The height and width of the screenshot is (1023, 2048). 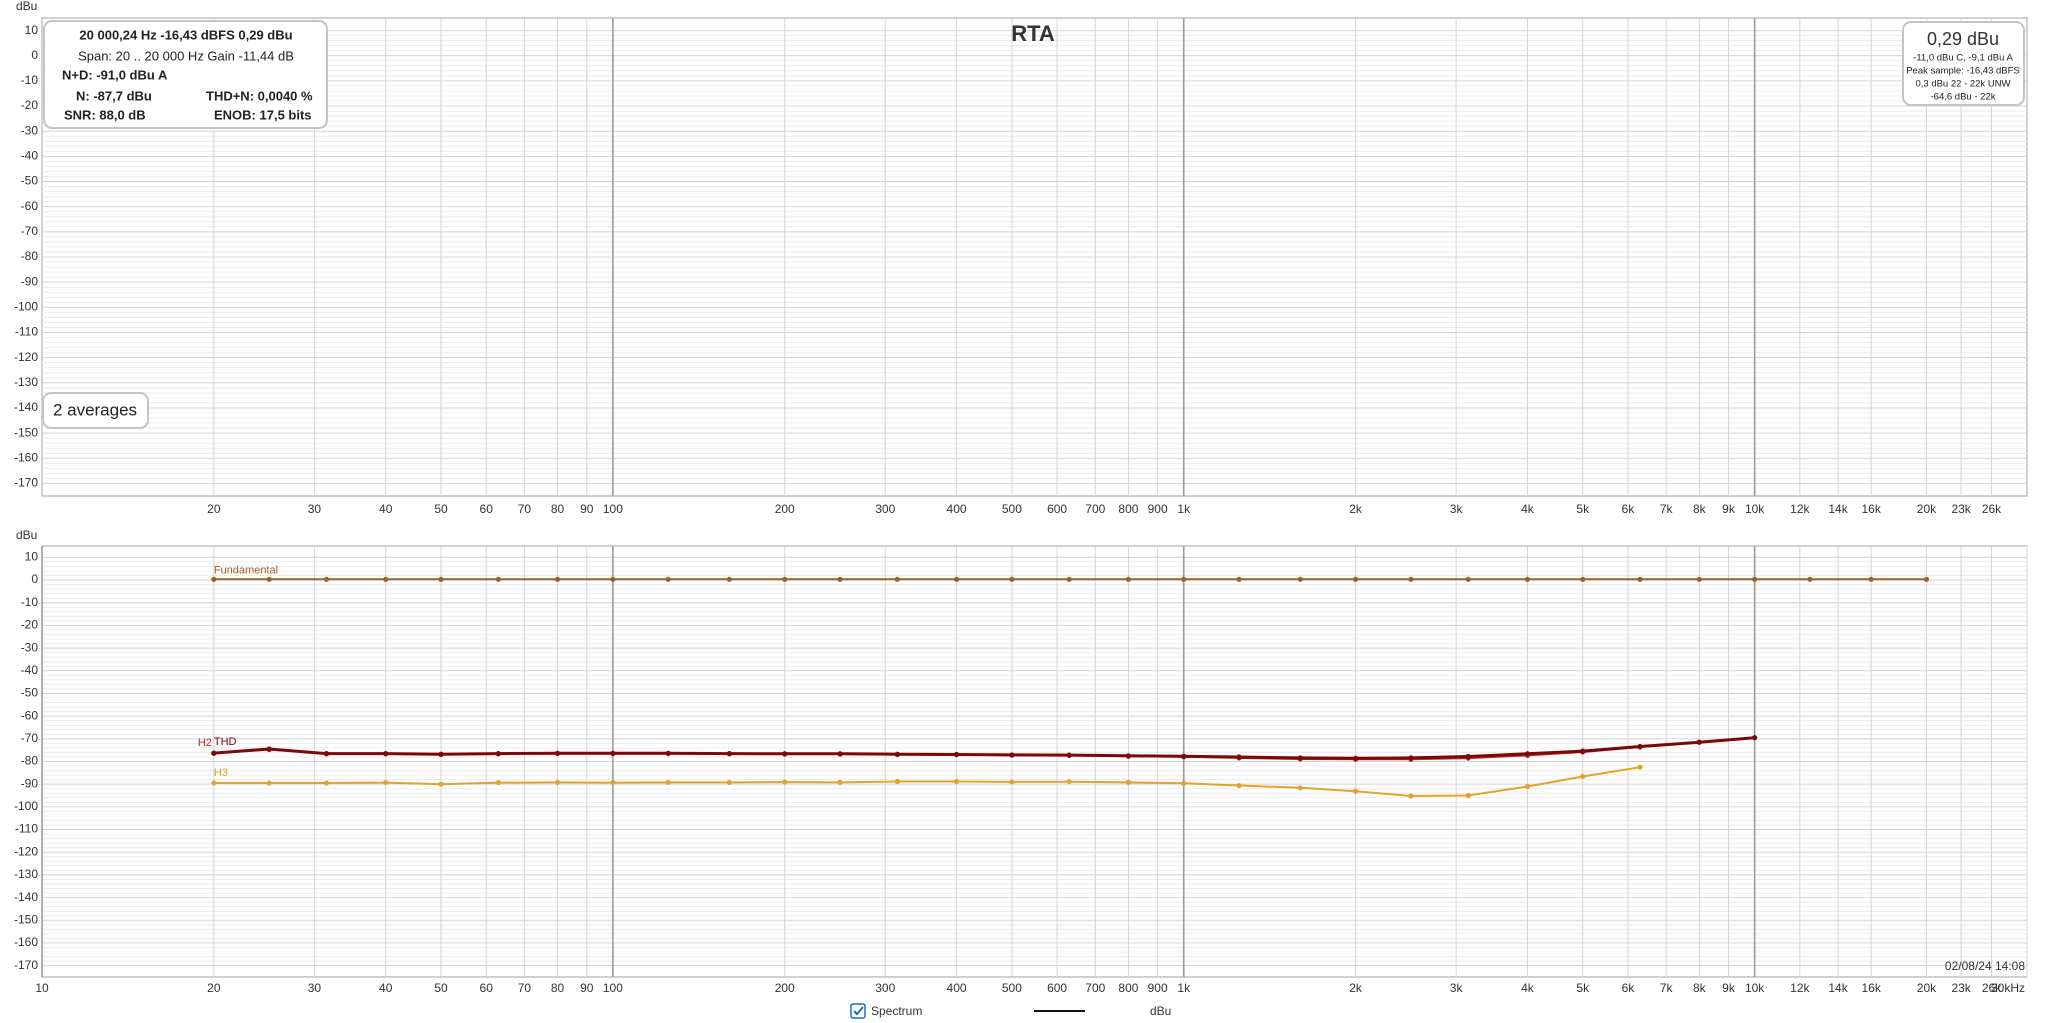 I want to click on level-line: -11,0 dBu C, -9,1 dBu A, so click(x=1963, y=58).